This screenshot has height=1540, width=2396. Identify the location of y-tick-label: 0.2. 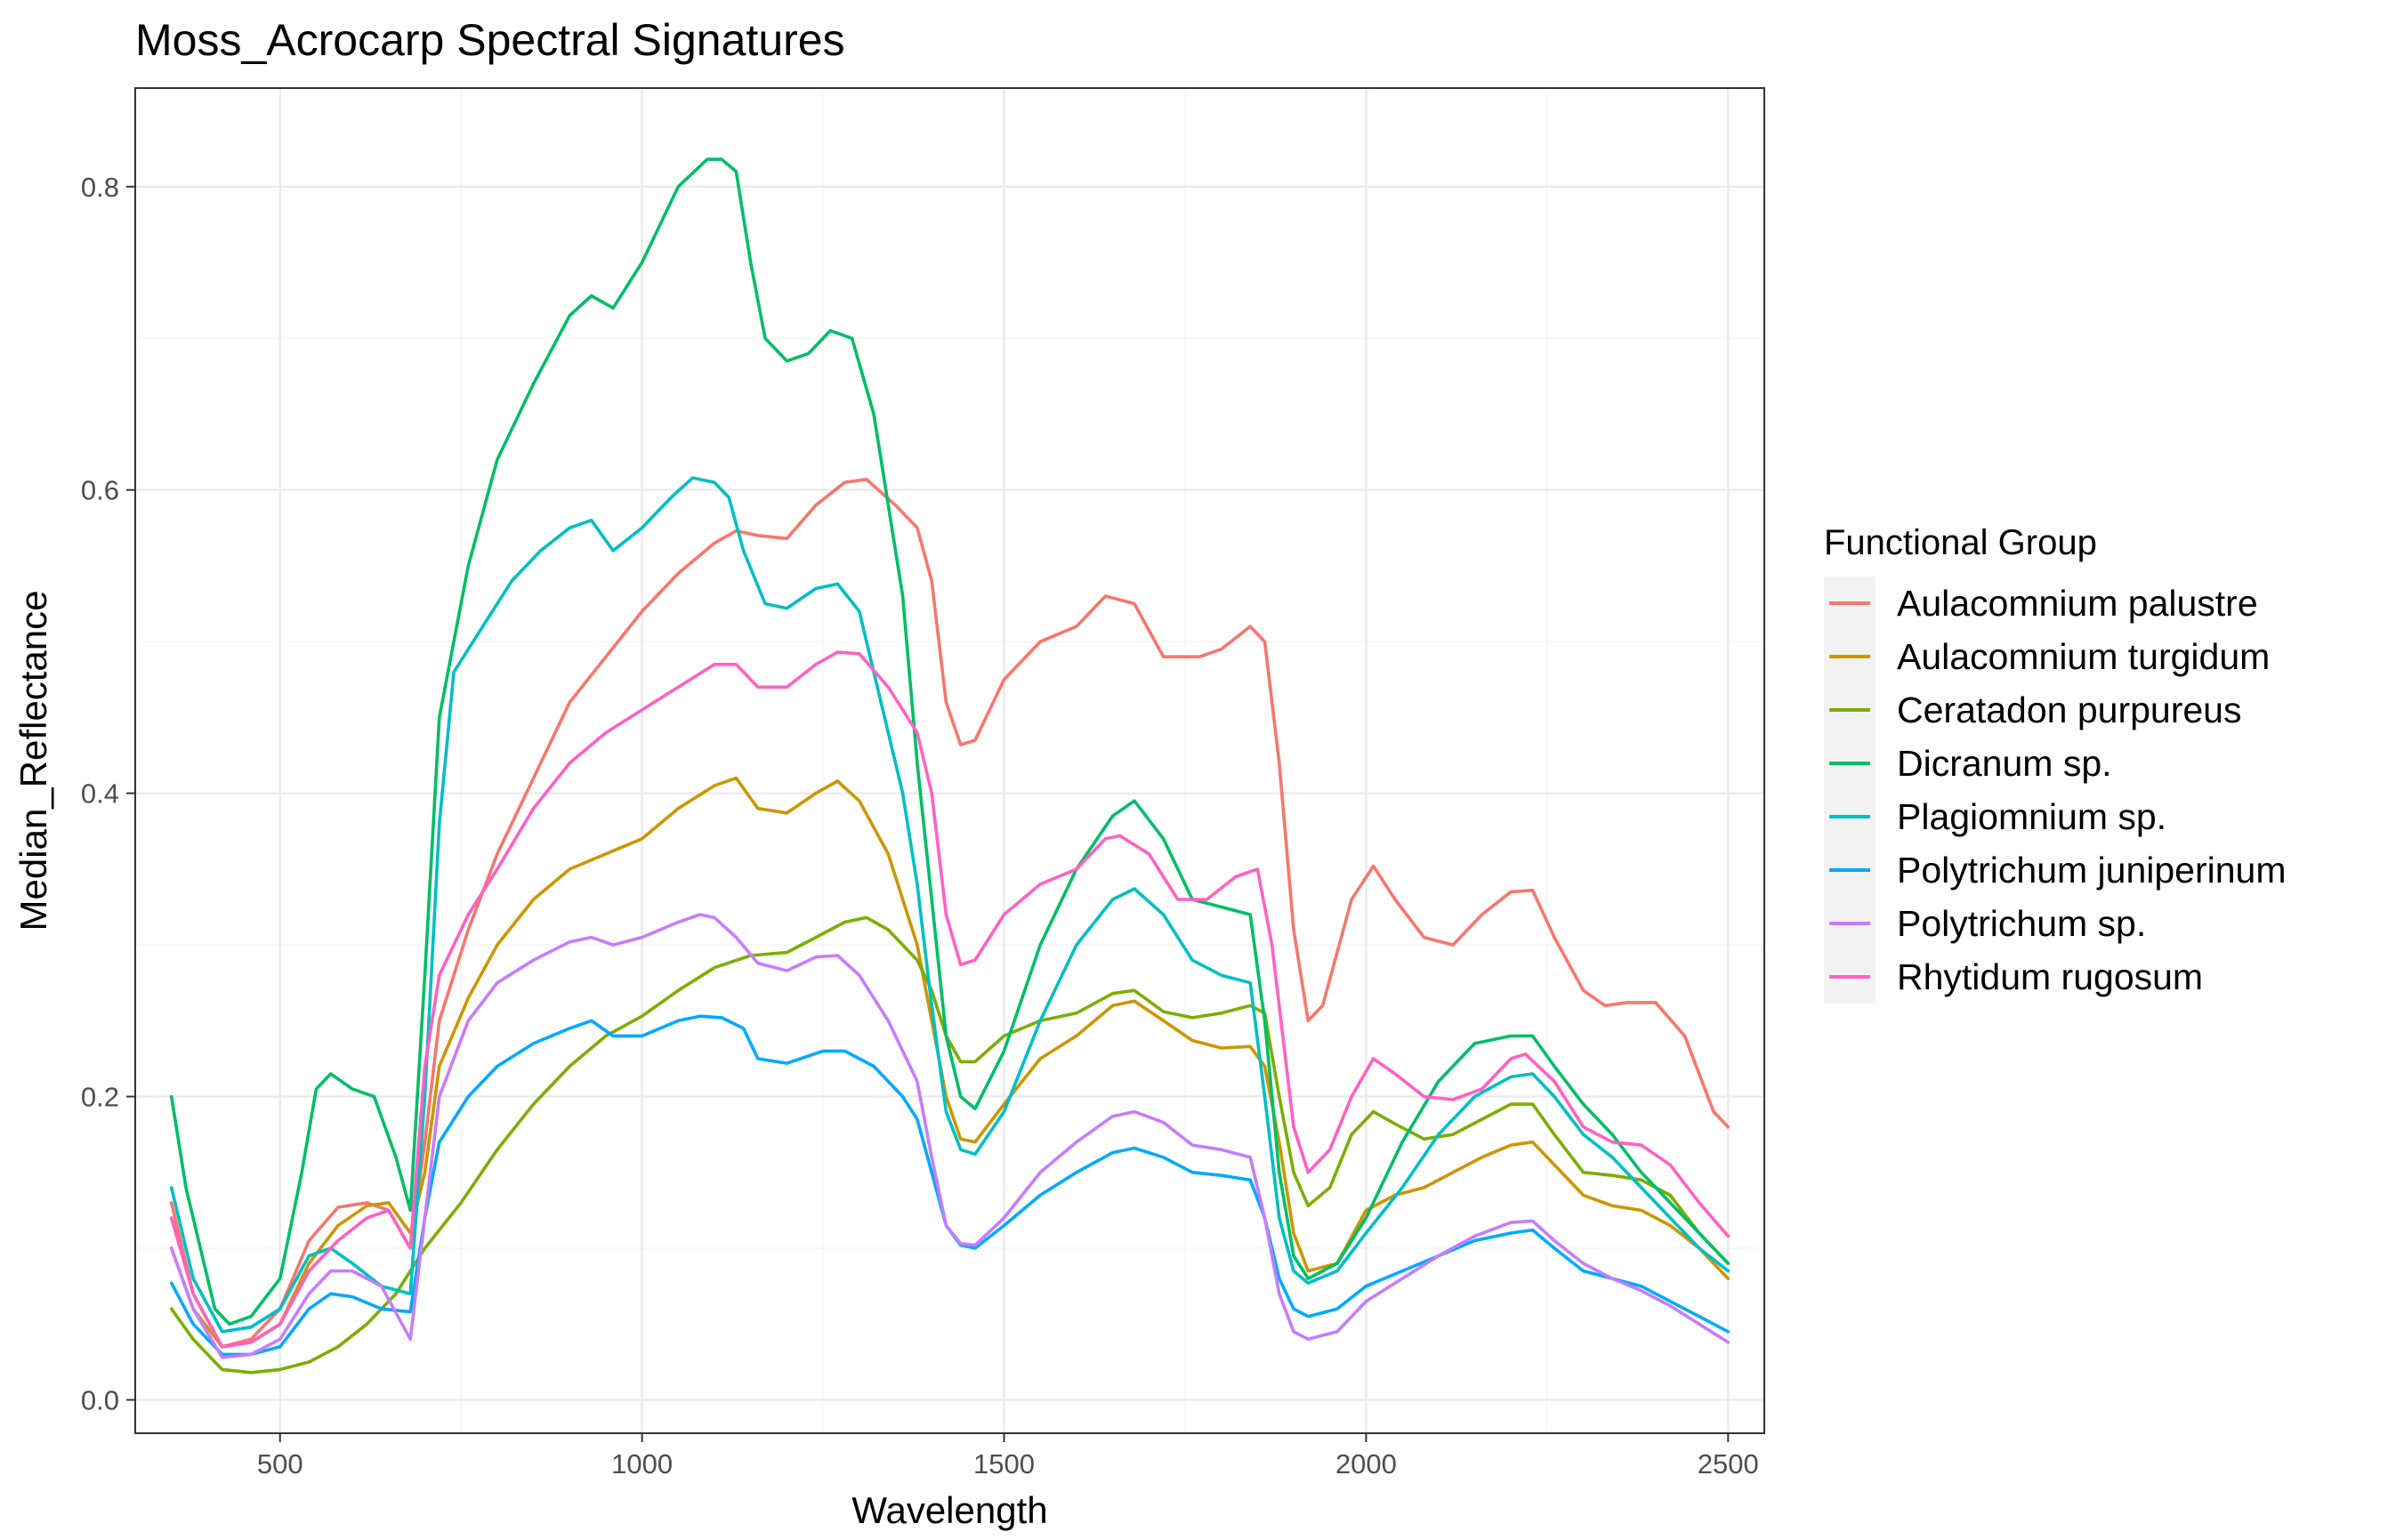
(100, 1097).